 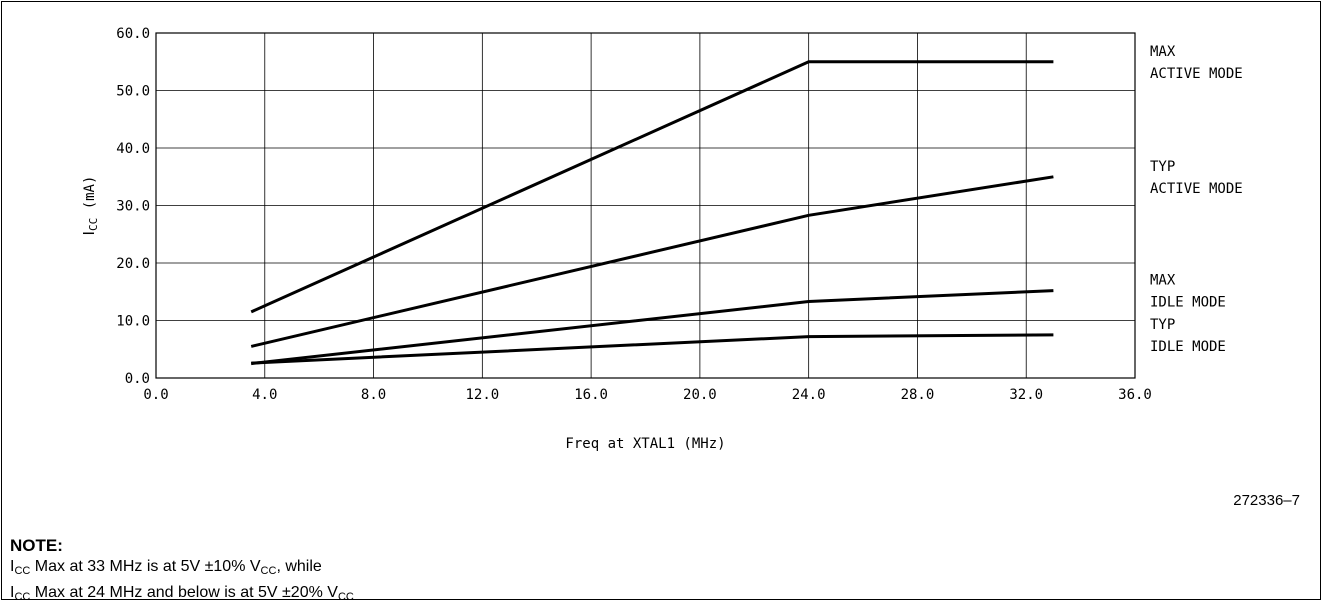 I want to click on note-title: NOTE:, so click(x=36, y=545).